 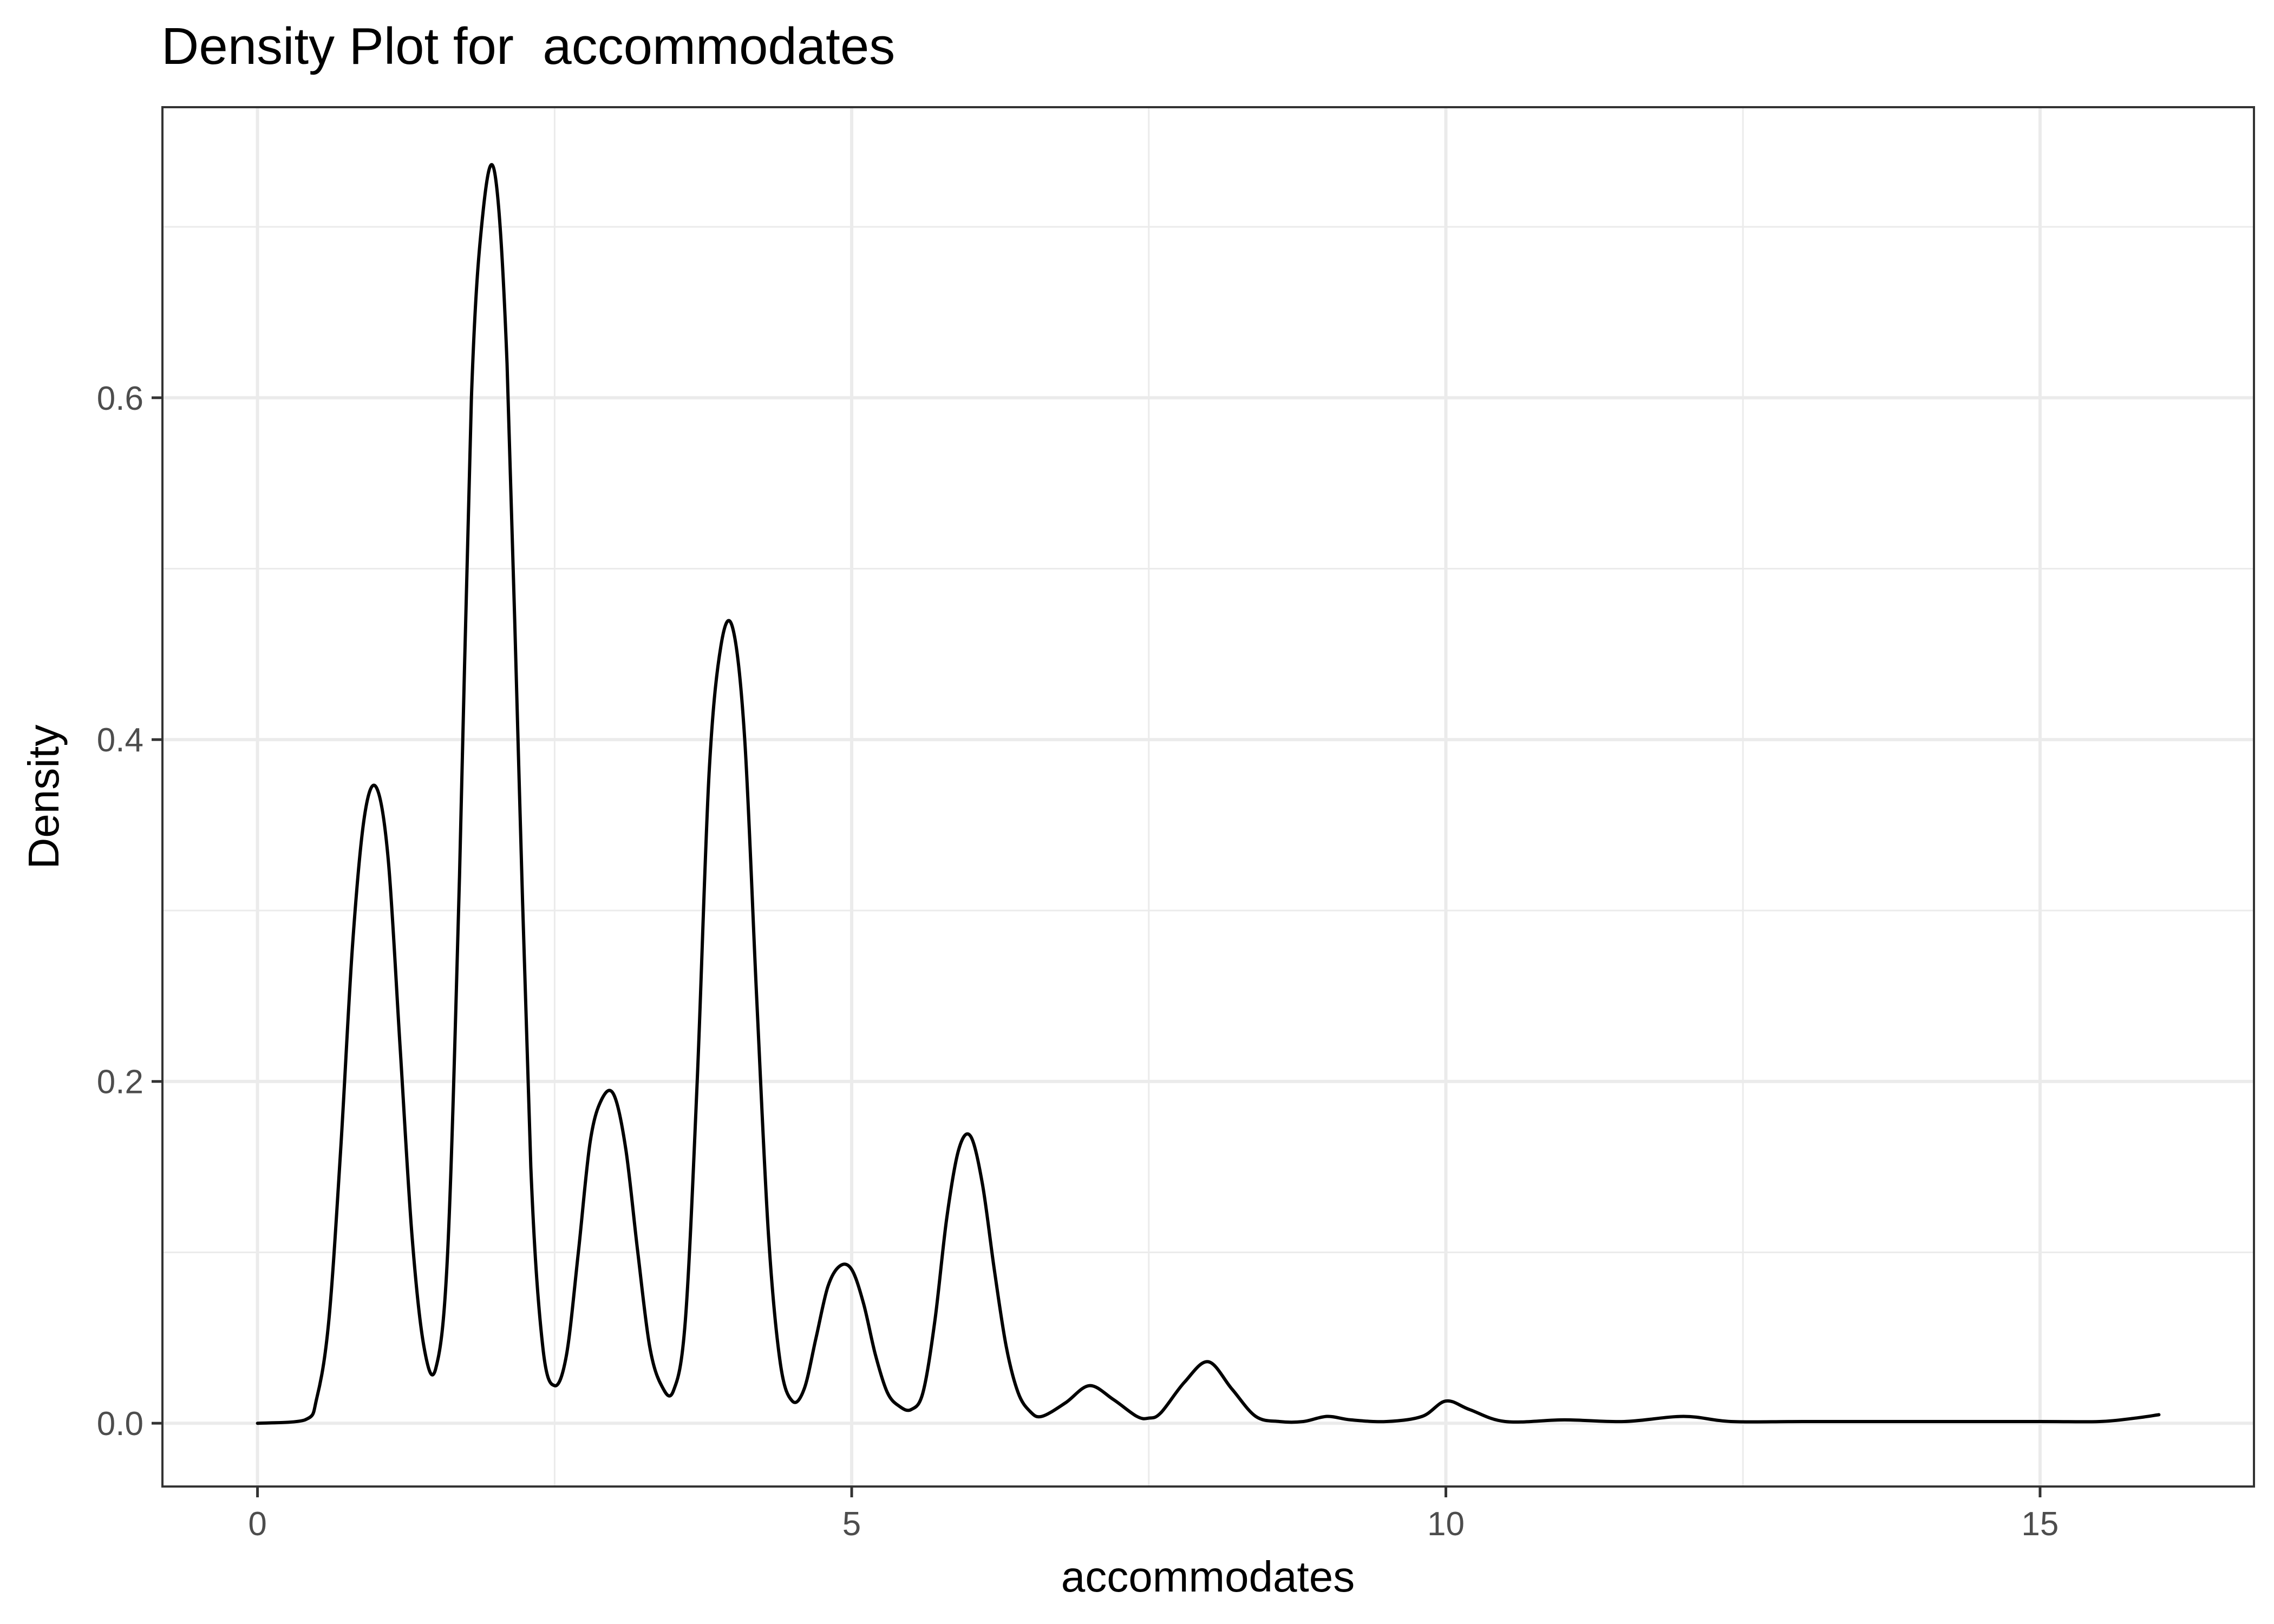 I want to click on x-tick-label: 0, so click(x=257, y=1524).